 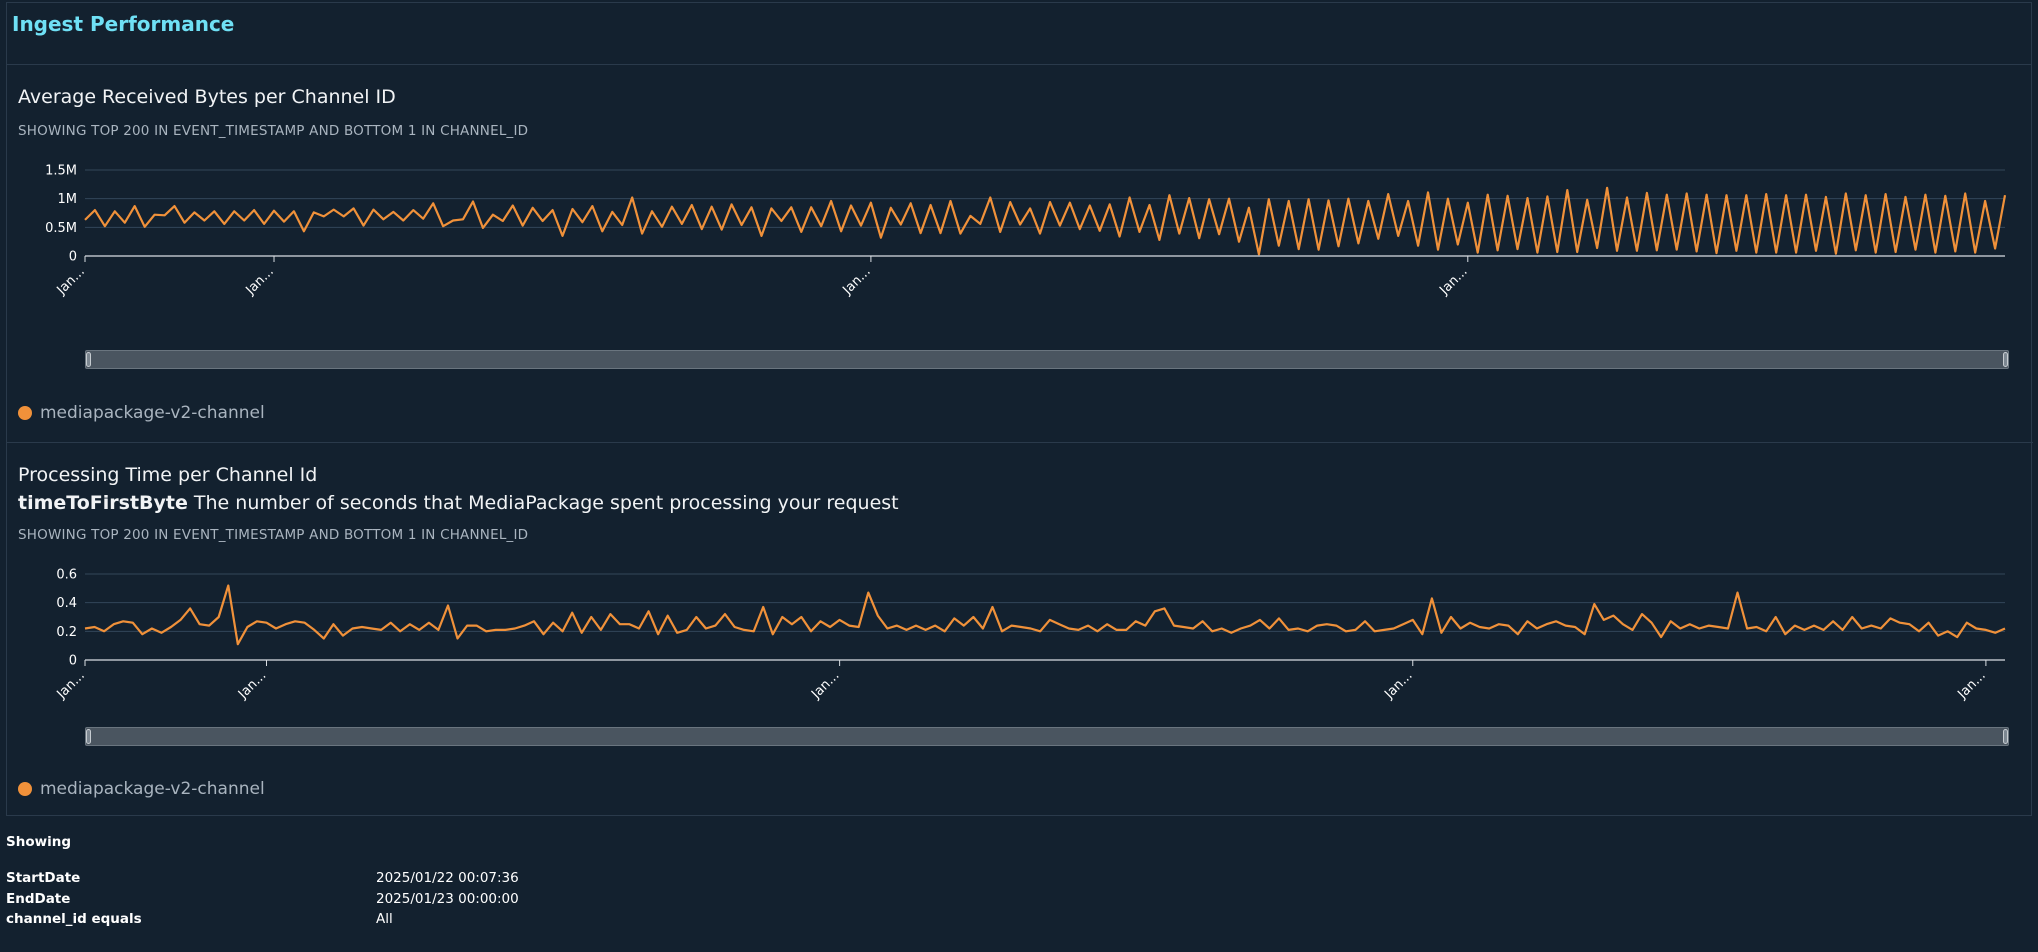 What do you see at coordinates (199, 921) in the screenshot?
I see `filter-row: channel_id equals All` at bounding box center [199, 921].